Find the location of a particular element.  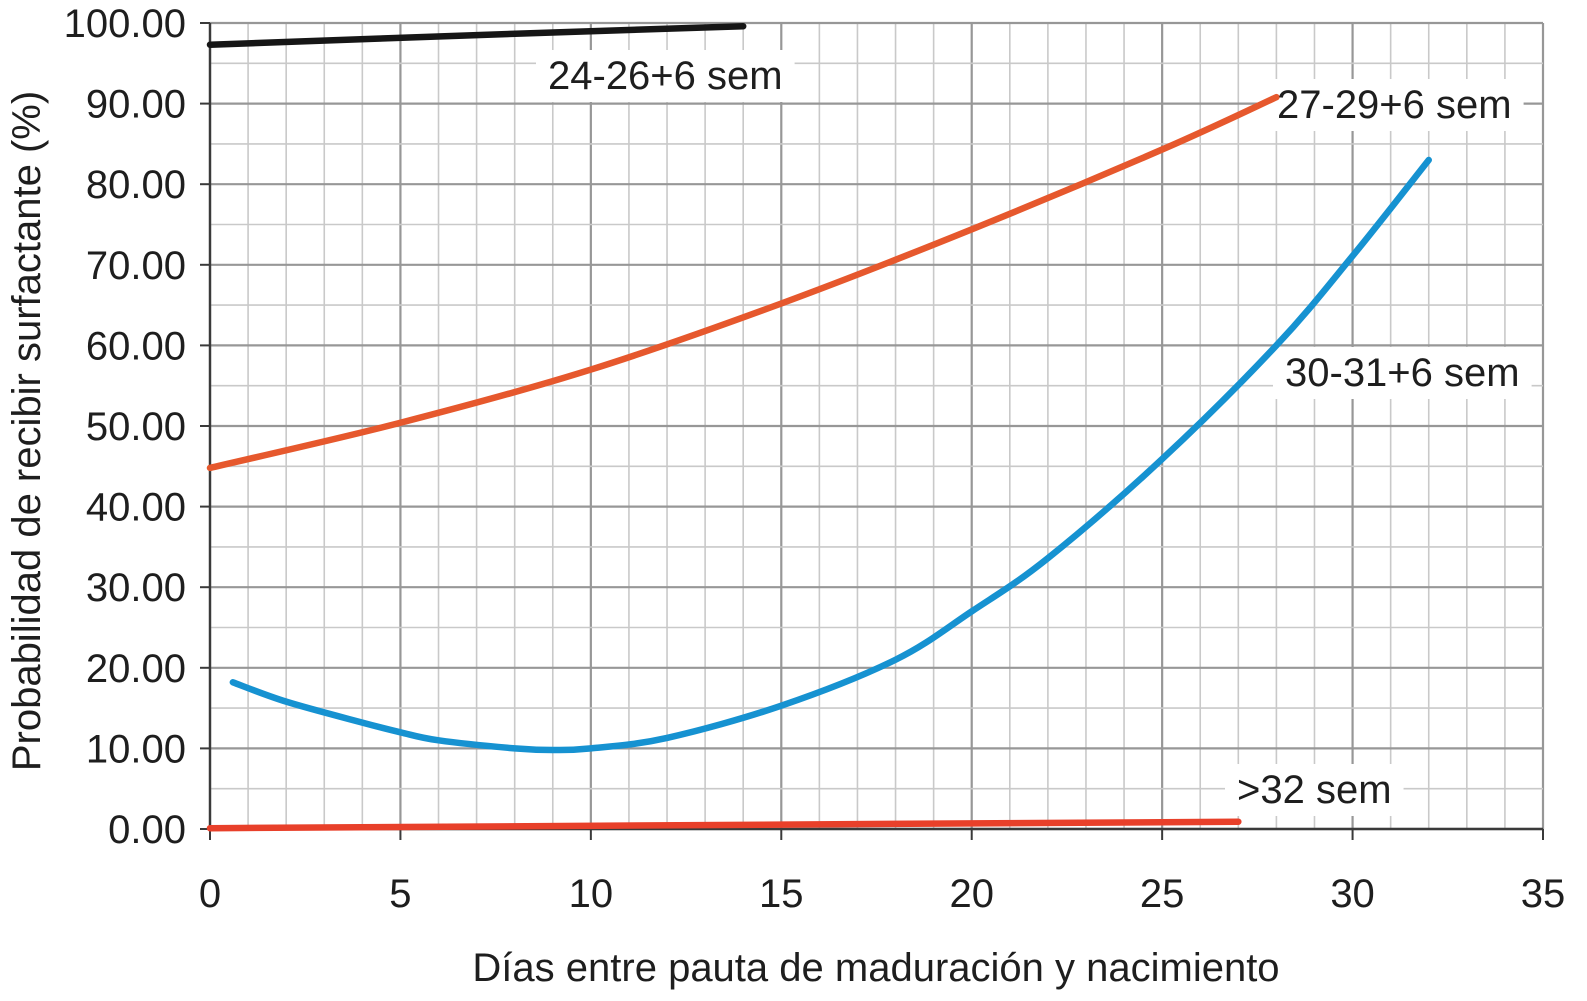

series-line-24-26-6-sem is located at coordinates (476, 35).